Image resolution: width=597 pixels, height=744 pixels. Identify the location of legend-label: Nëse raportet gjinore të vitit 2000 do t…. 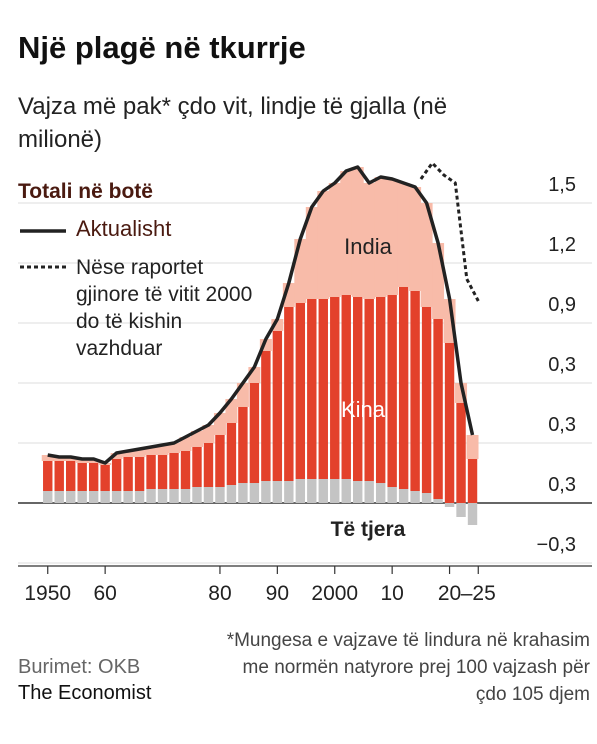
(164, 308).